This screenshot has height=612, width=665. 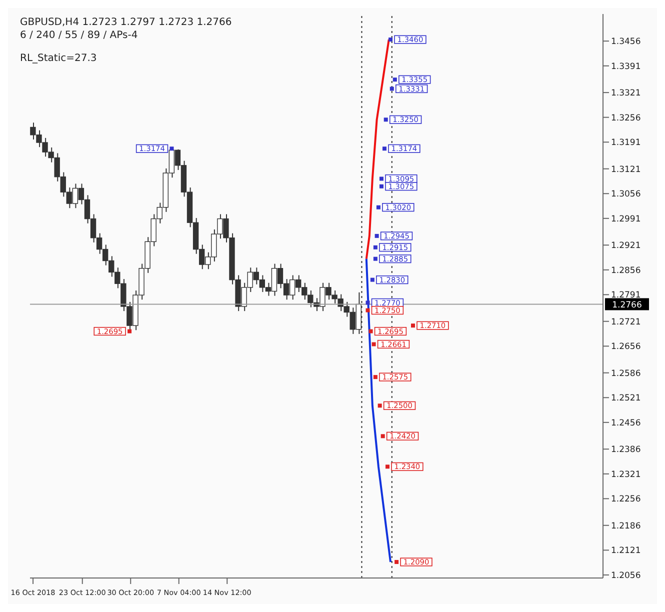 What do you see at coordinates (626, 347) in the screenshot?
I see `y-tick-label: 1.2656` at bounding box center [626, 347].